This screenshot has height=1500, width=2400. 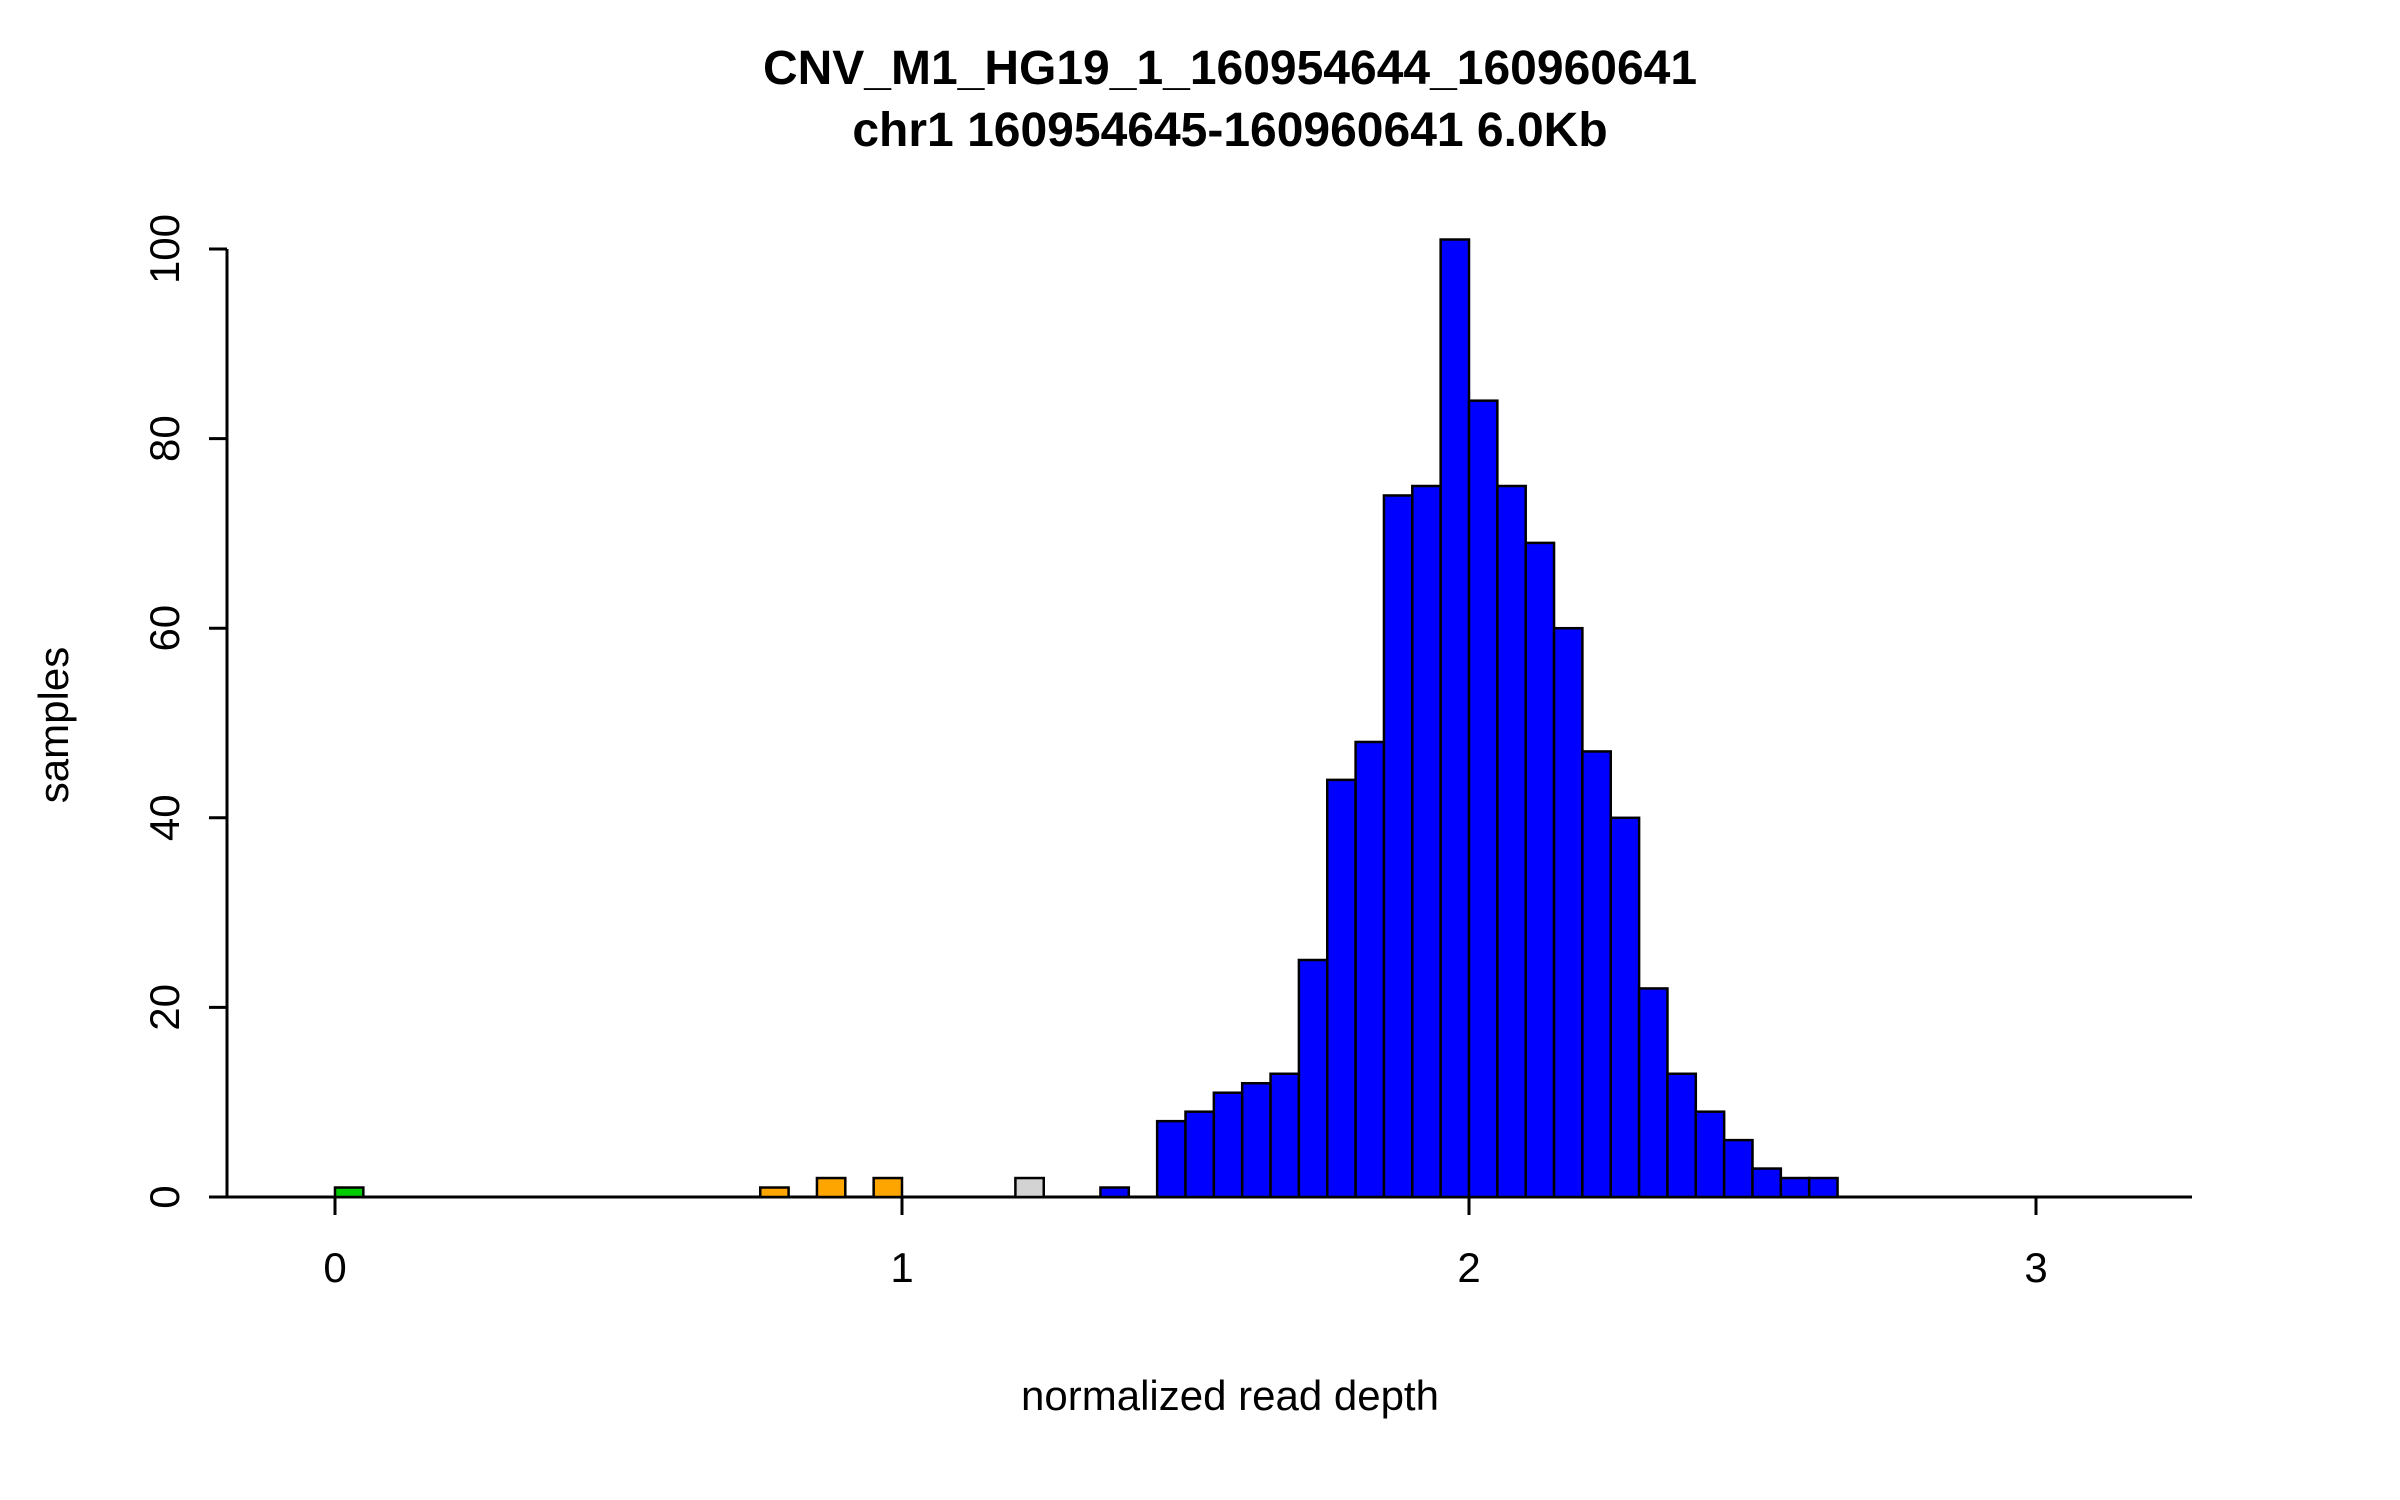 What do you see at coordinates (164, 1196) in the screenshot?
I see `y-tick-label: 0` at bounding box center [164, 1196].